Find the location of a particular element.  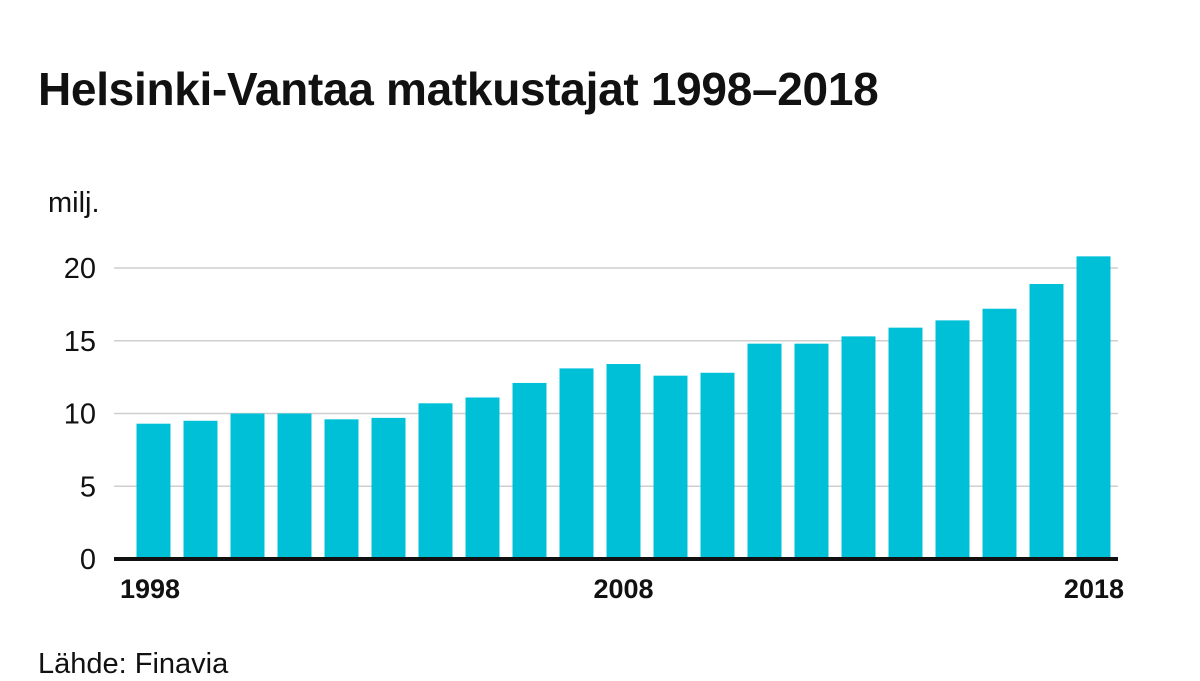

bar-2010 is located at coordinates (717, 465).